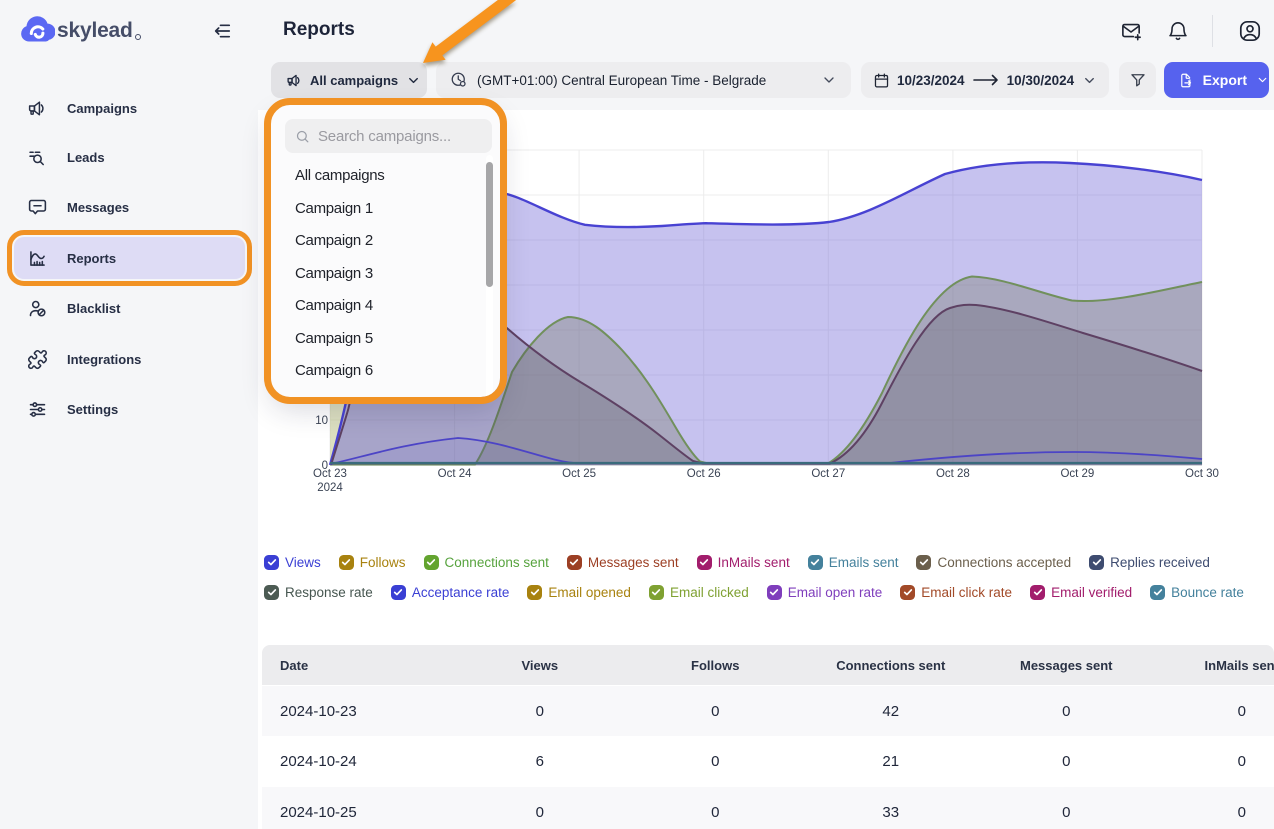 The image size is (1274, 829). I want to click on svg-text: Oct 25, so click(579, 474).